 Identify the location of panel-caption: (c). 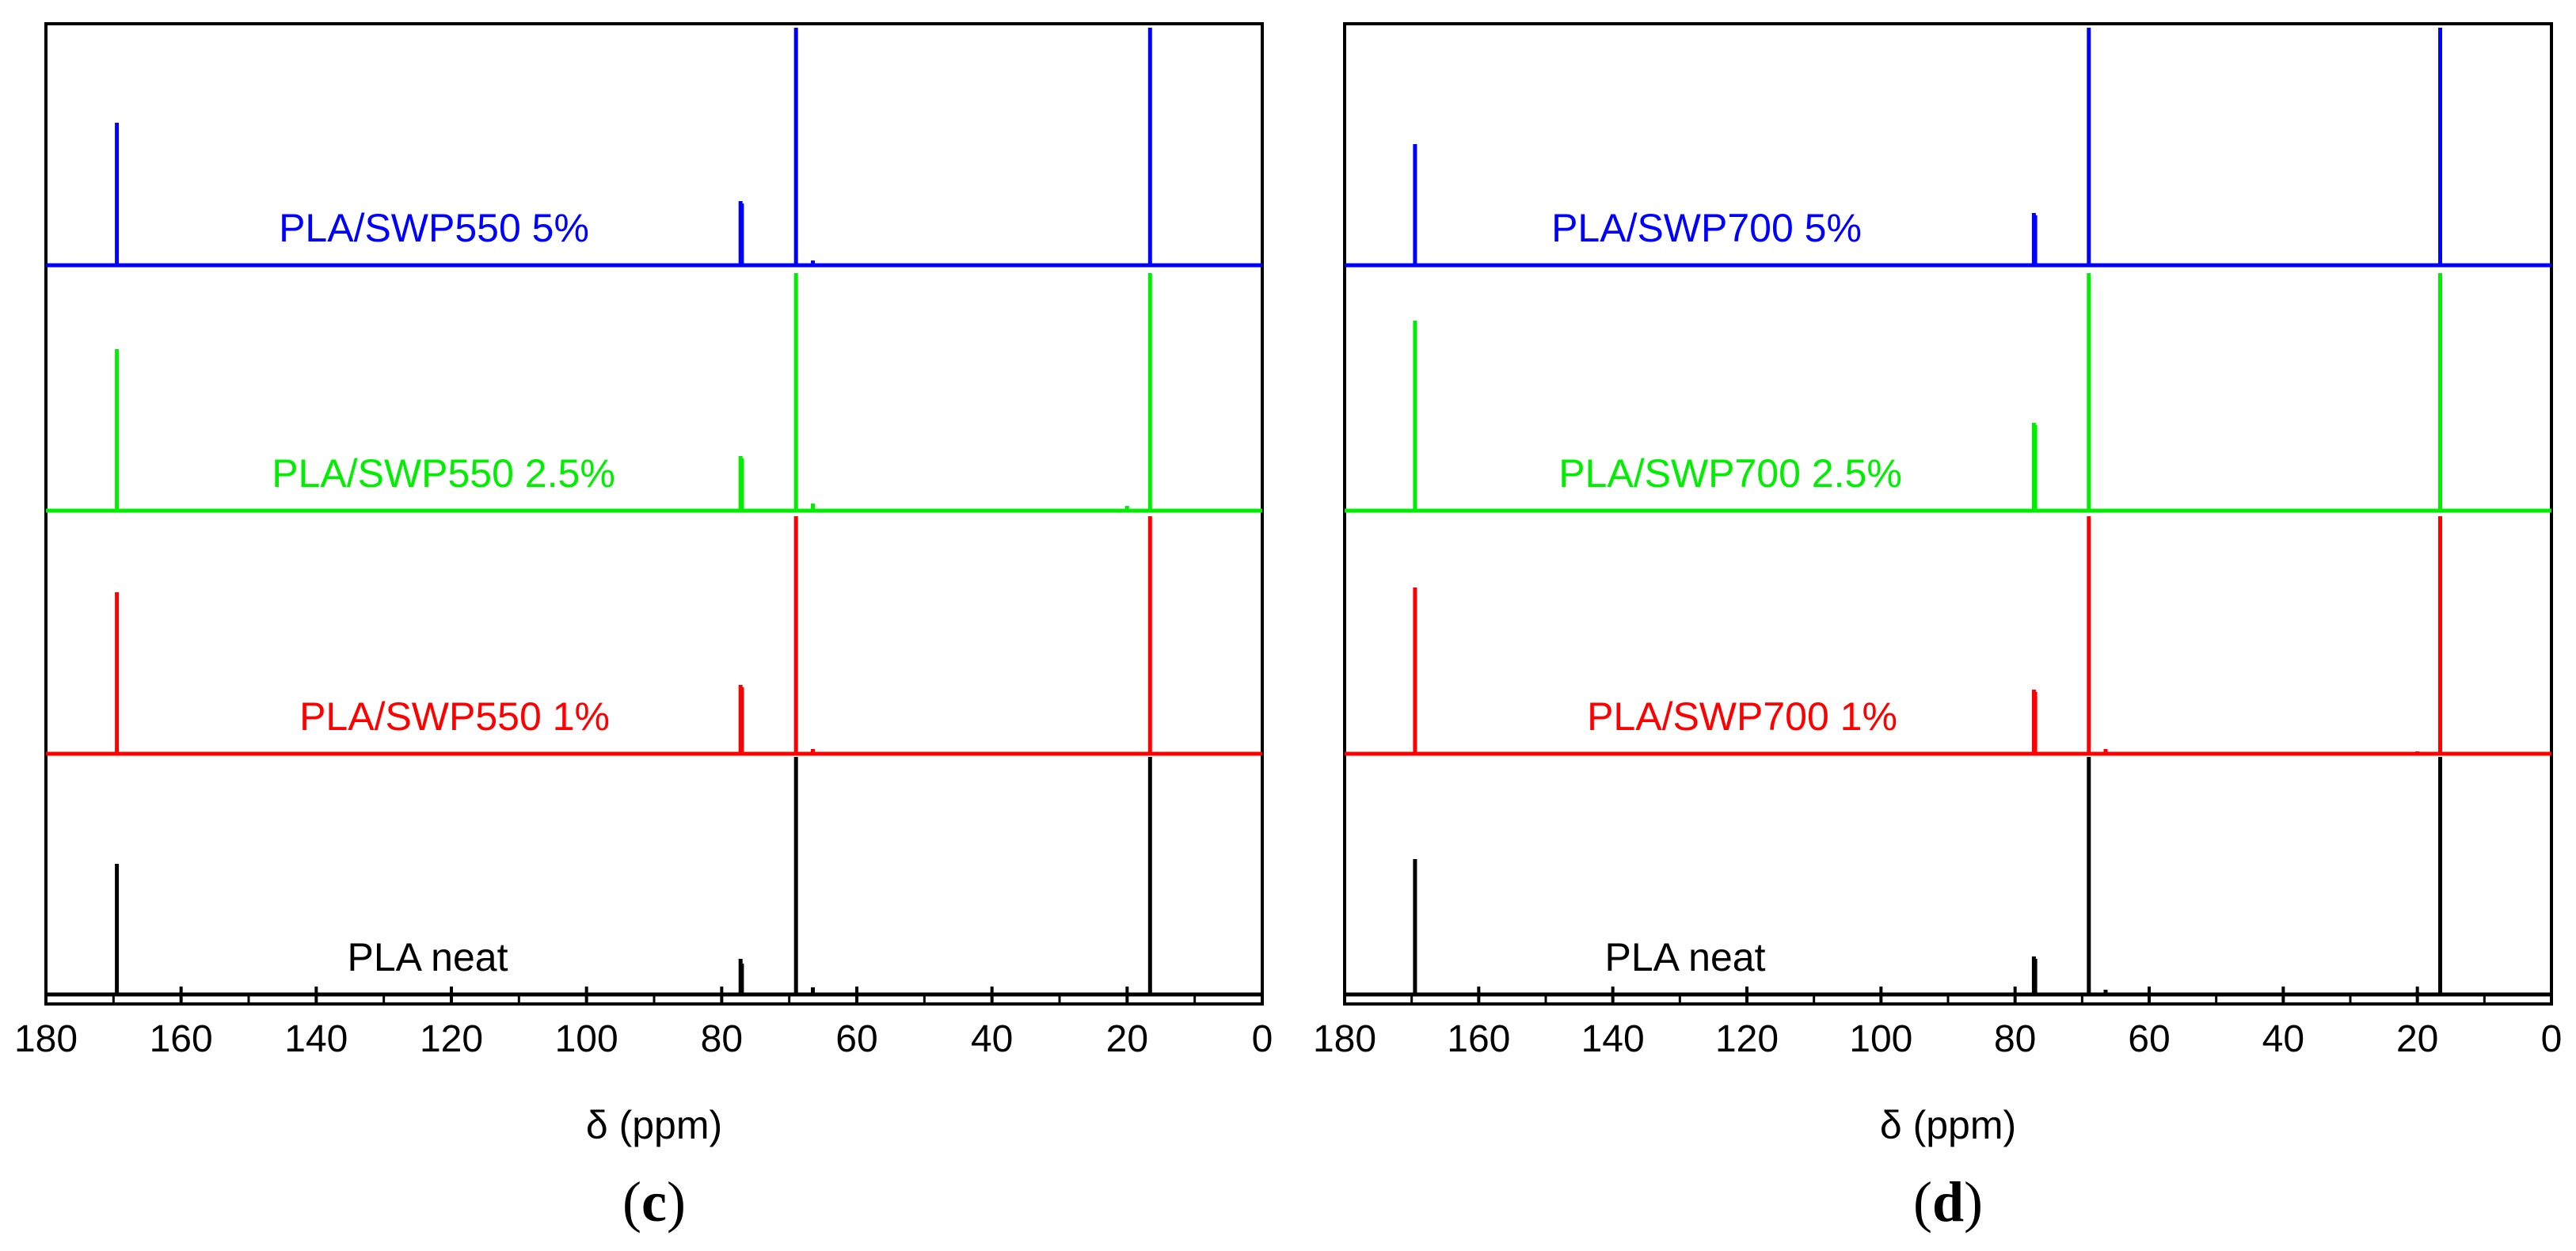
(654, 1202).